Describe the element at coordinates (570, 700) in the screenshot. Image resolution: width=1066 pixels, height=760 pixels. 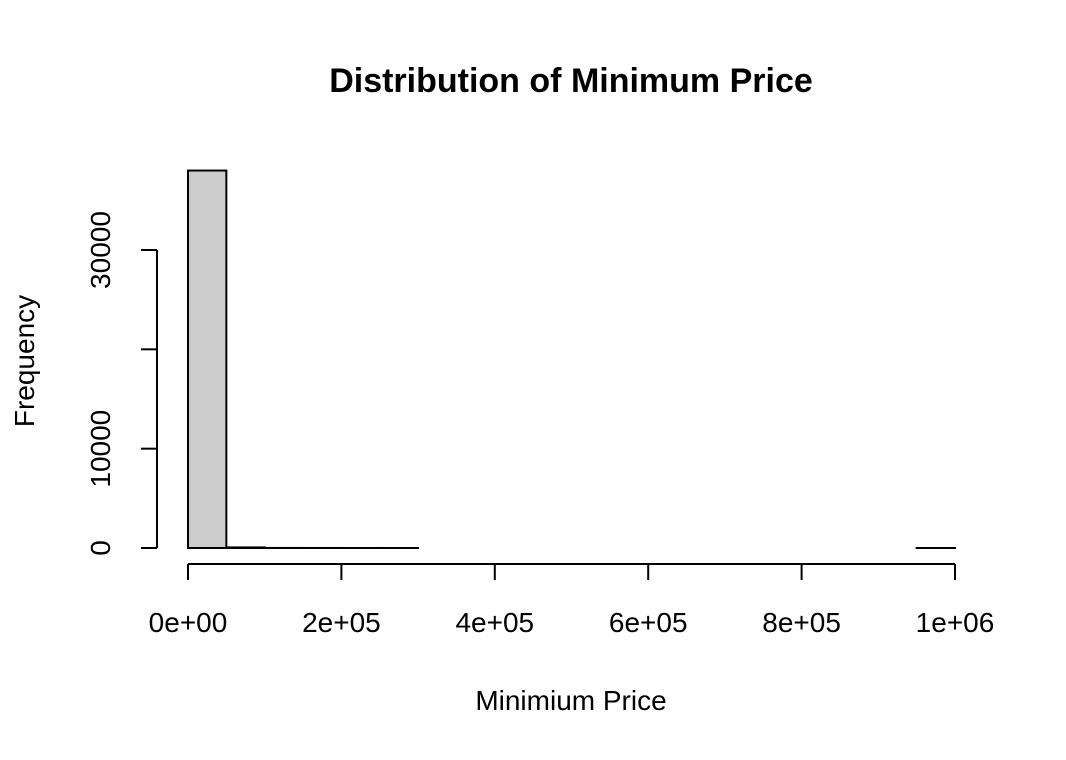
I see `x-axis-label: Minimium Price` at that location.